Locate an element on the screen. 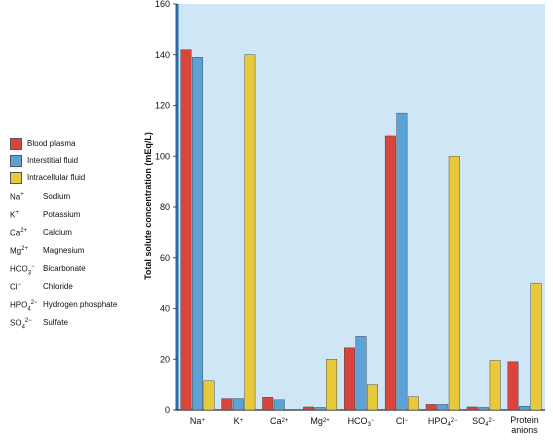 This screenshot has width=553, height=443. key-row: Cl− Chloride is located at coordinates (69, 291).